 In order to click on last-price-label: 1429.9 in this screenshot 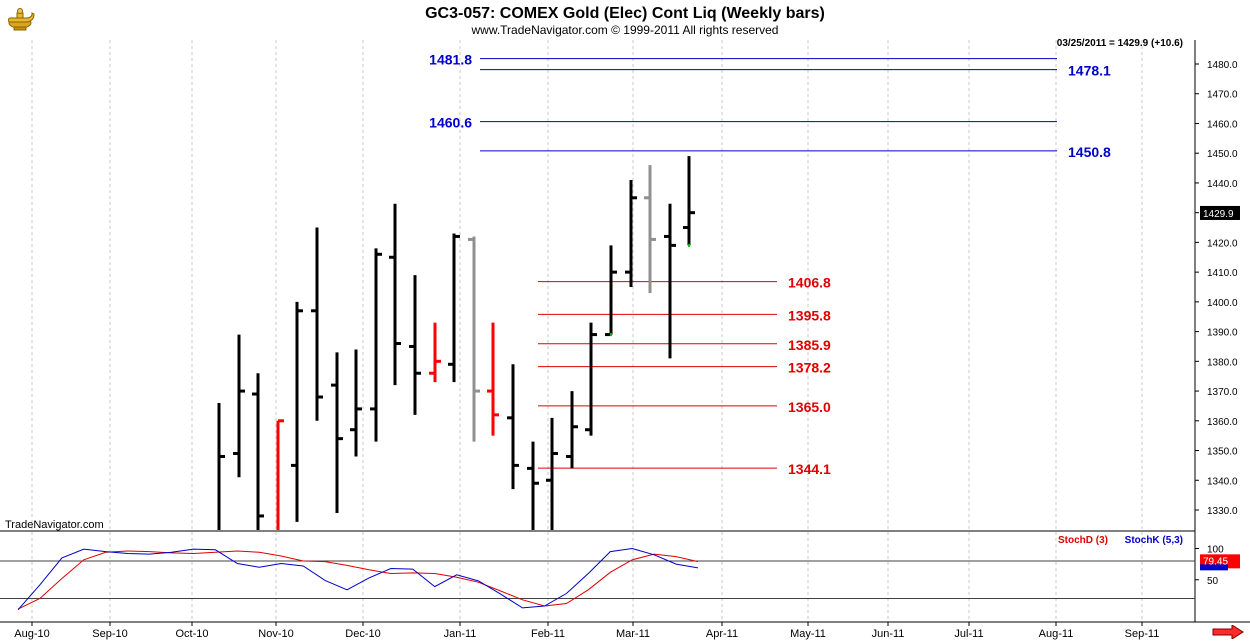, I will do `click(1218, 214)`.